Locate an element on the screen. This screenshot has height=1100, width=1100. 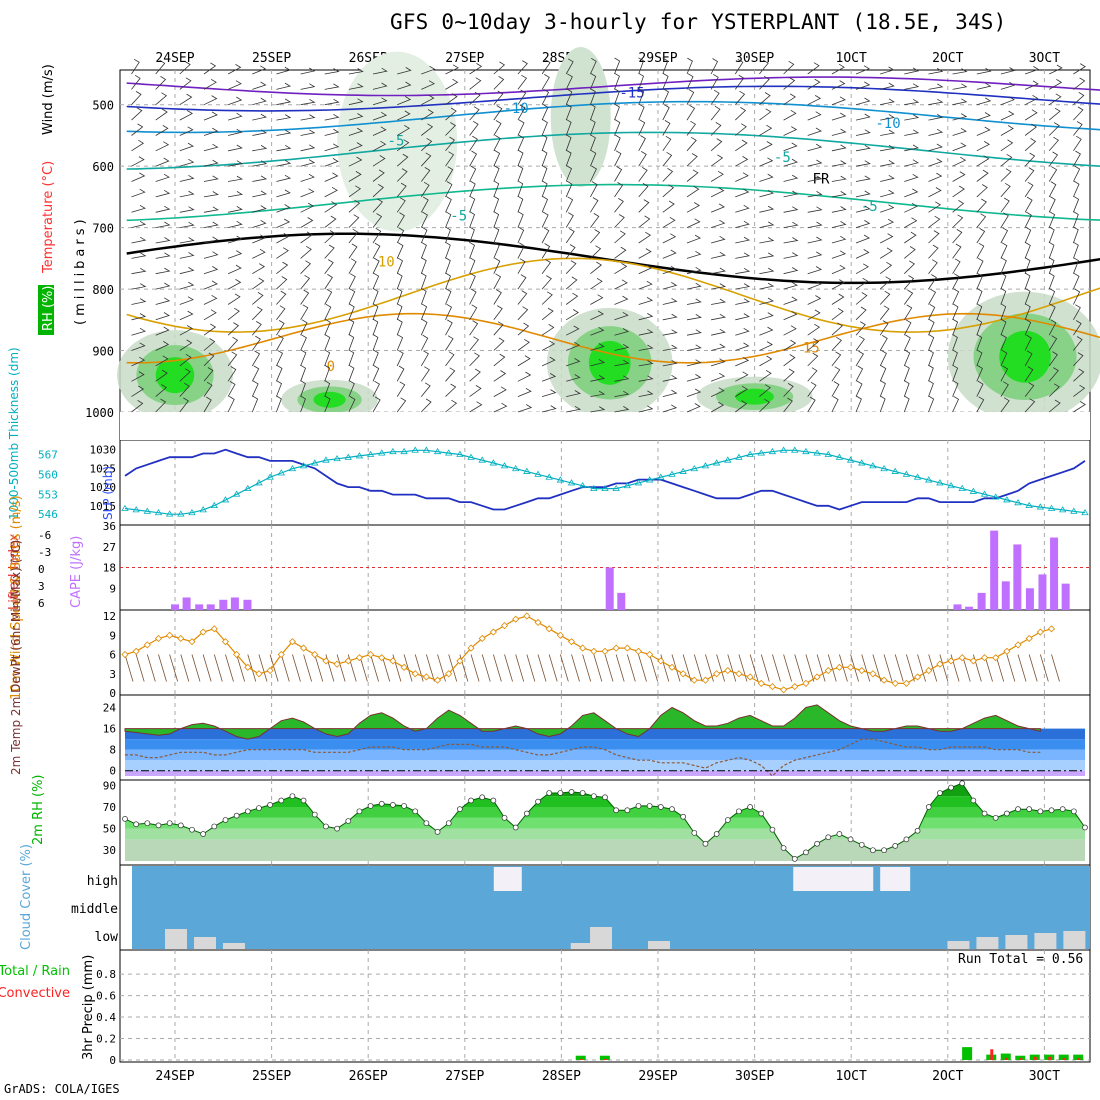
temp-band is located at coordinates (605, 773).